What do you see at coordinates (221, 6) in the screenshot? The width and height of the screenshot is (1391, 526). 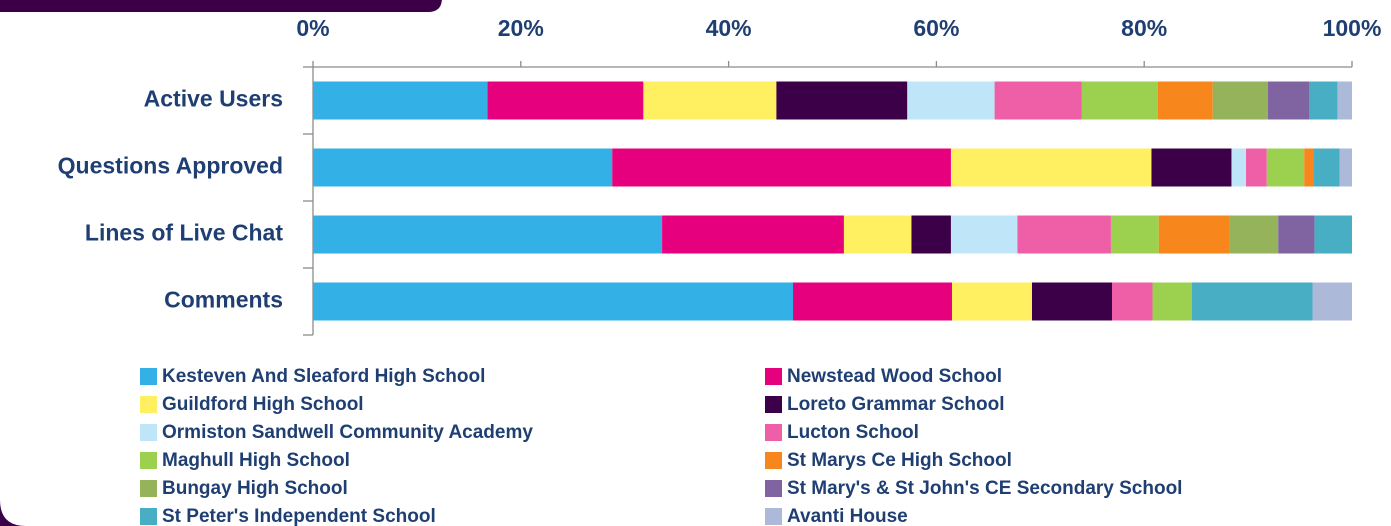 I see `header-decoration` at bounding box center [221, 6].